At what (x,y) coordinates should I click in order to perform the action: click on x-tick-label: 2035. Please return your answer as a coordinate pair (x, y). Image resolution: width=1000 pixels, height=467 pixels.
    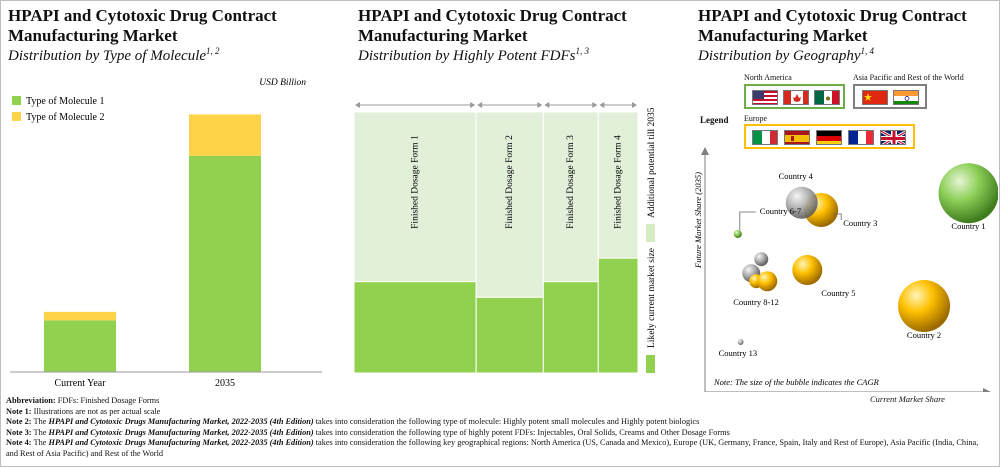
    Looking at the image, I should click on (225, 383).